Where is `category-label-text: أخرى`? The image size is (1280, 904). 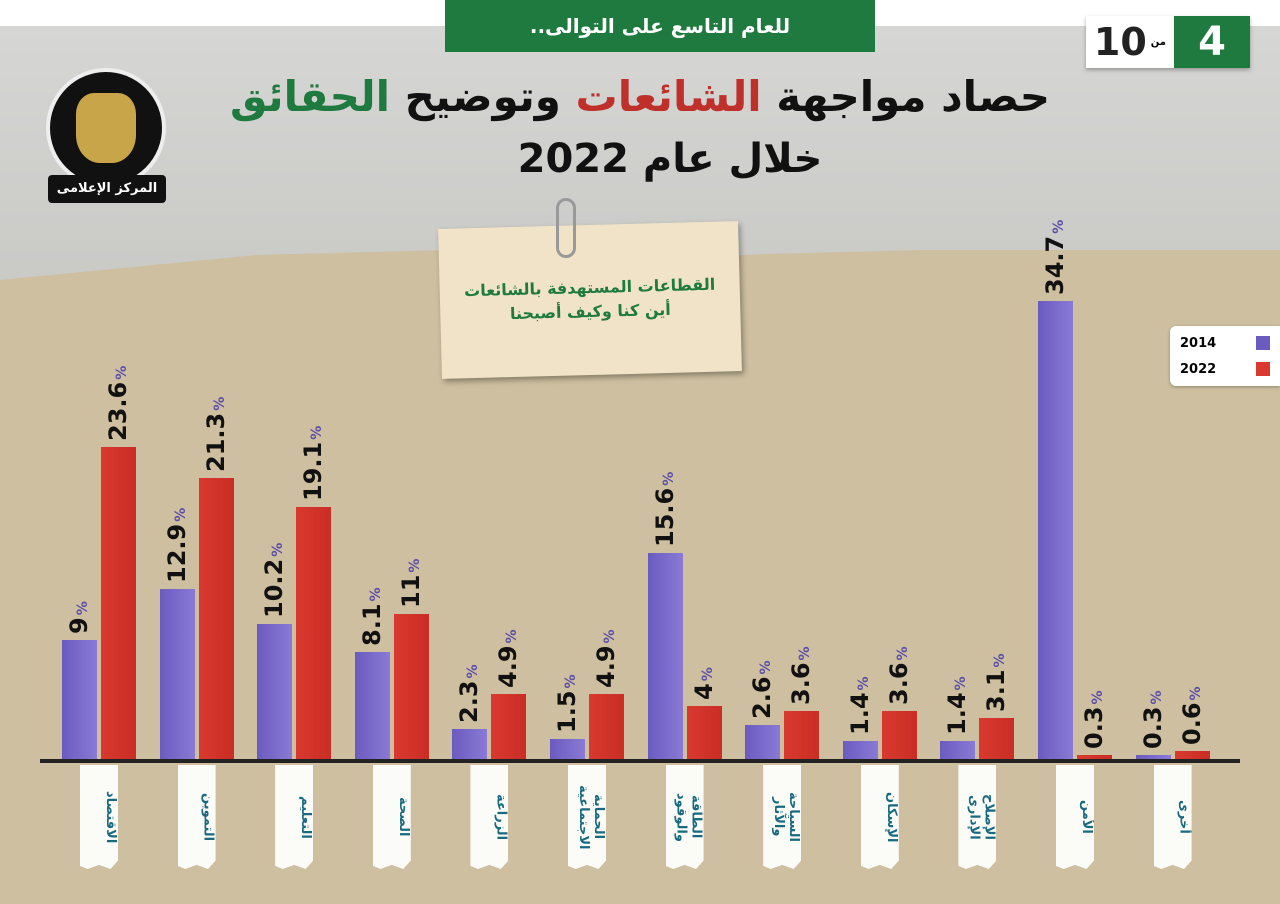 category-label-text: أخرى is located at coordinates (1184, 817).